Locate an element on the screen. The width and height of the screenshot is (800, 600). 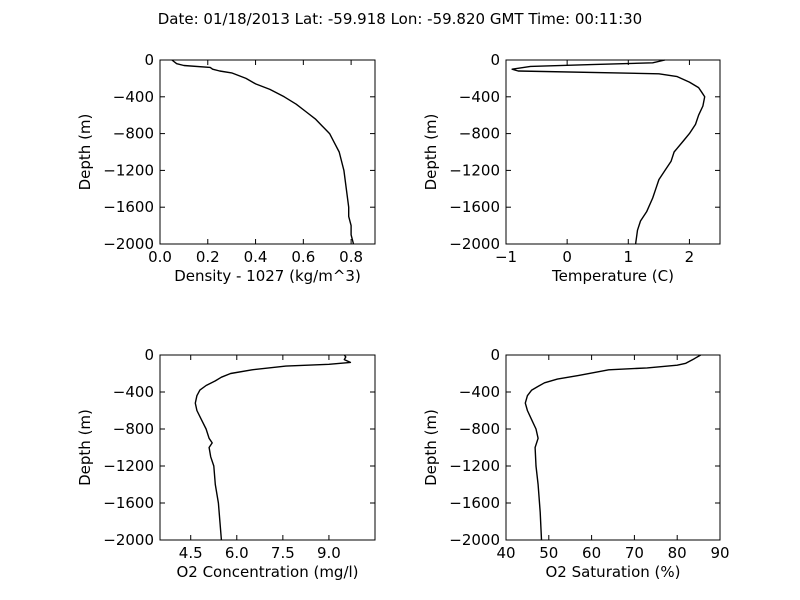
o2-concentration-ytick-label: −1600 is located at coordinates (128, 503).